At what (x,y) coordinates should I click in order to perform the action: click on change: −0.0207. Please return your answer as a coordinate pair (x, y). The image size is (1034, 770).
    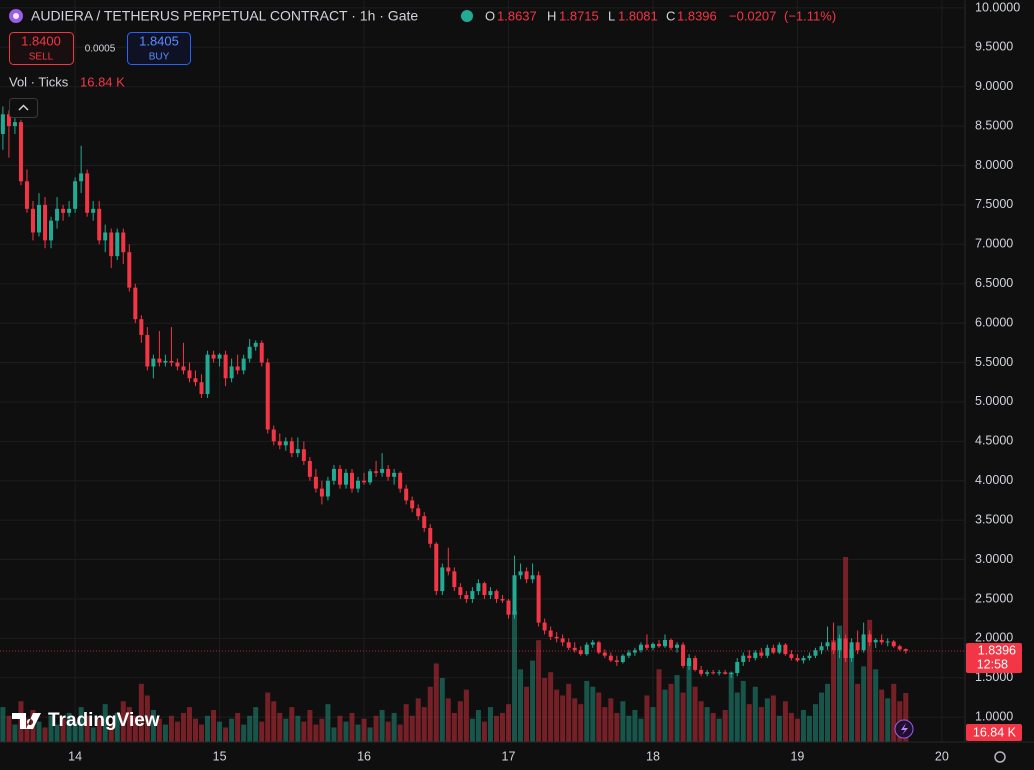
    Looking at the image, I should click on (752, 15).